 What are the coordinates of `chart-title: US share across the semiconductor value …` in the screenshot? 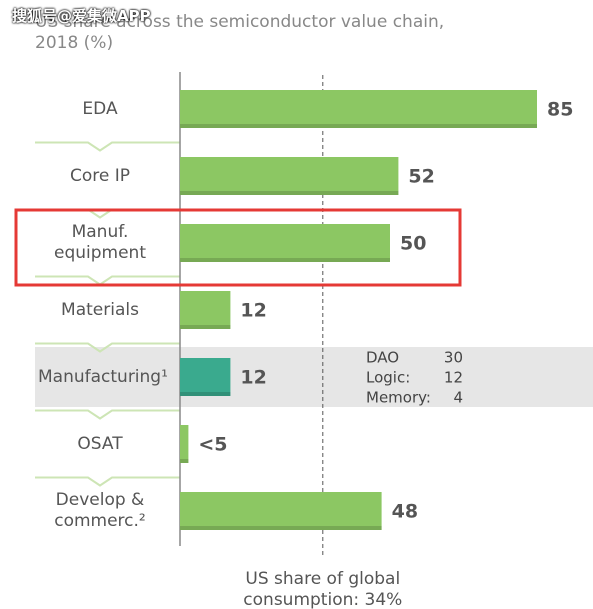 It's located at (240, 32).